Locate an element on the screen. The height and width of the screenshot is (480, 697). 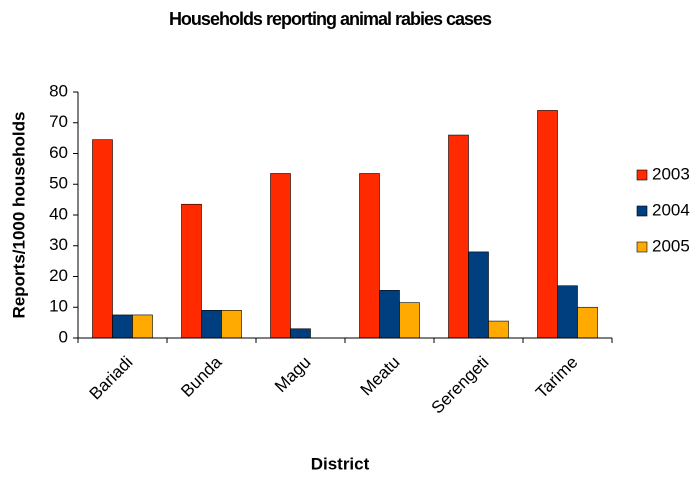
y-tick-label: 40 is located at coordinates (58, 213).